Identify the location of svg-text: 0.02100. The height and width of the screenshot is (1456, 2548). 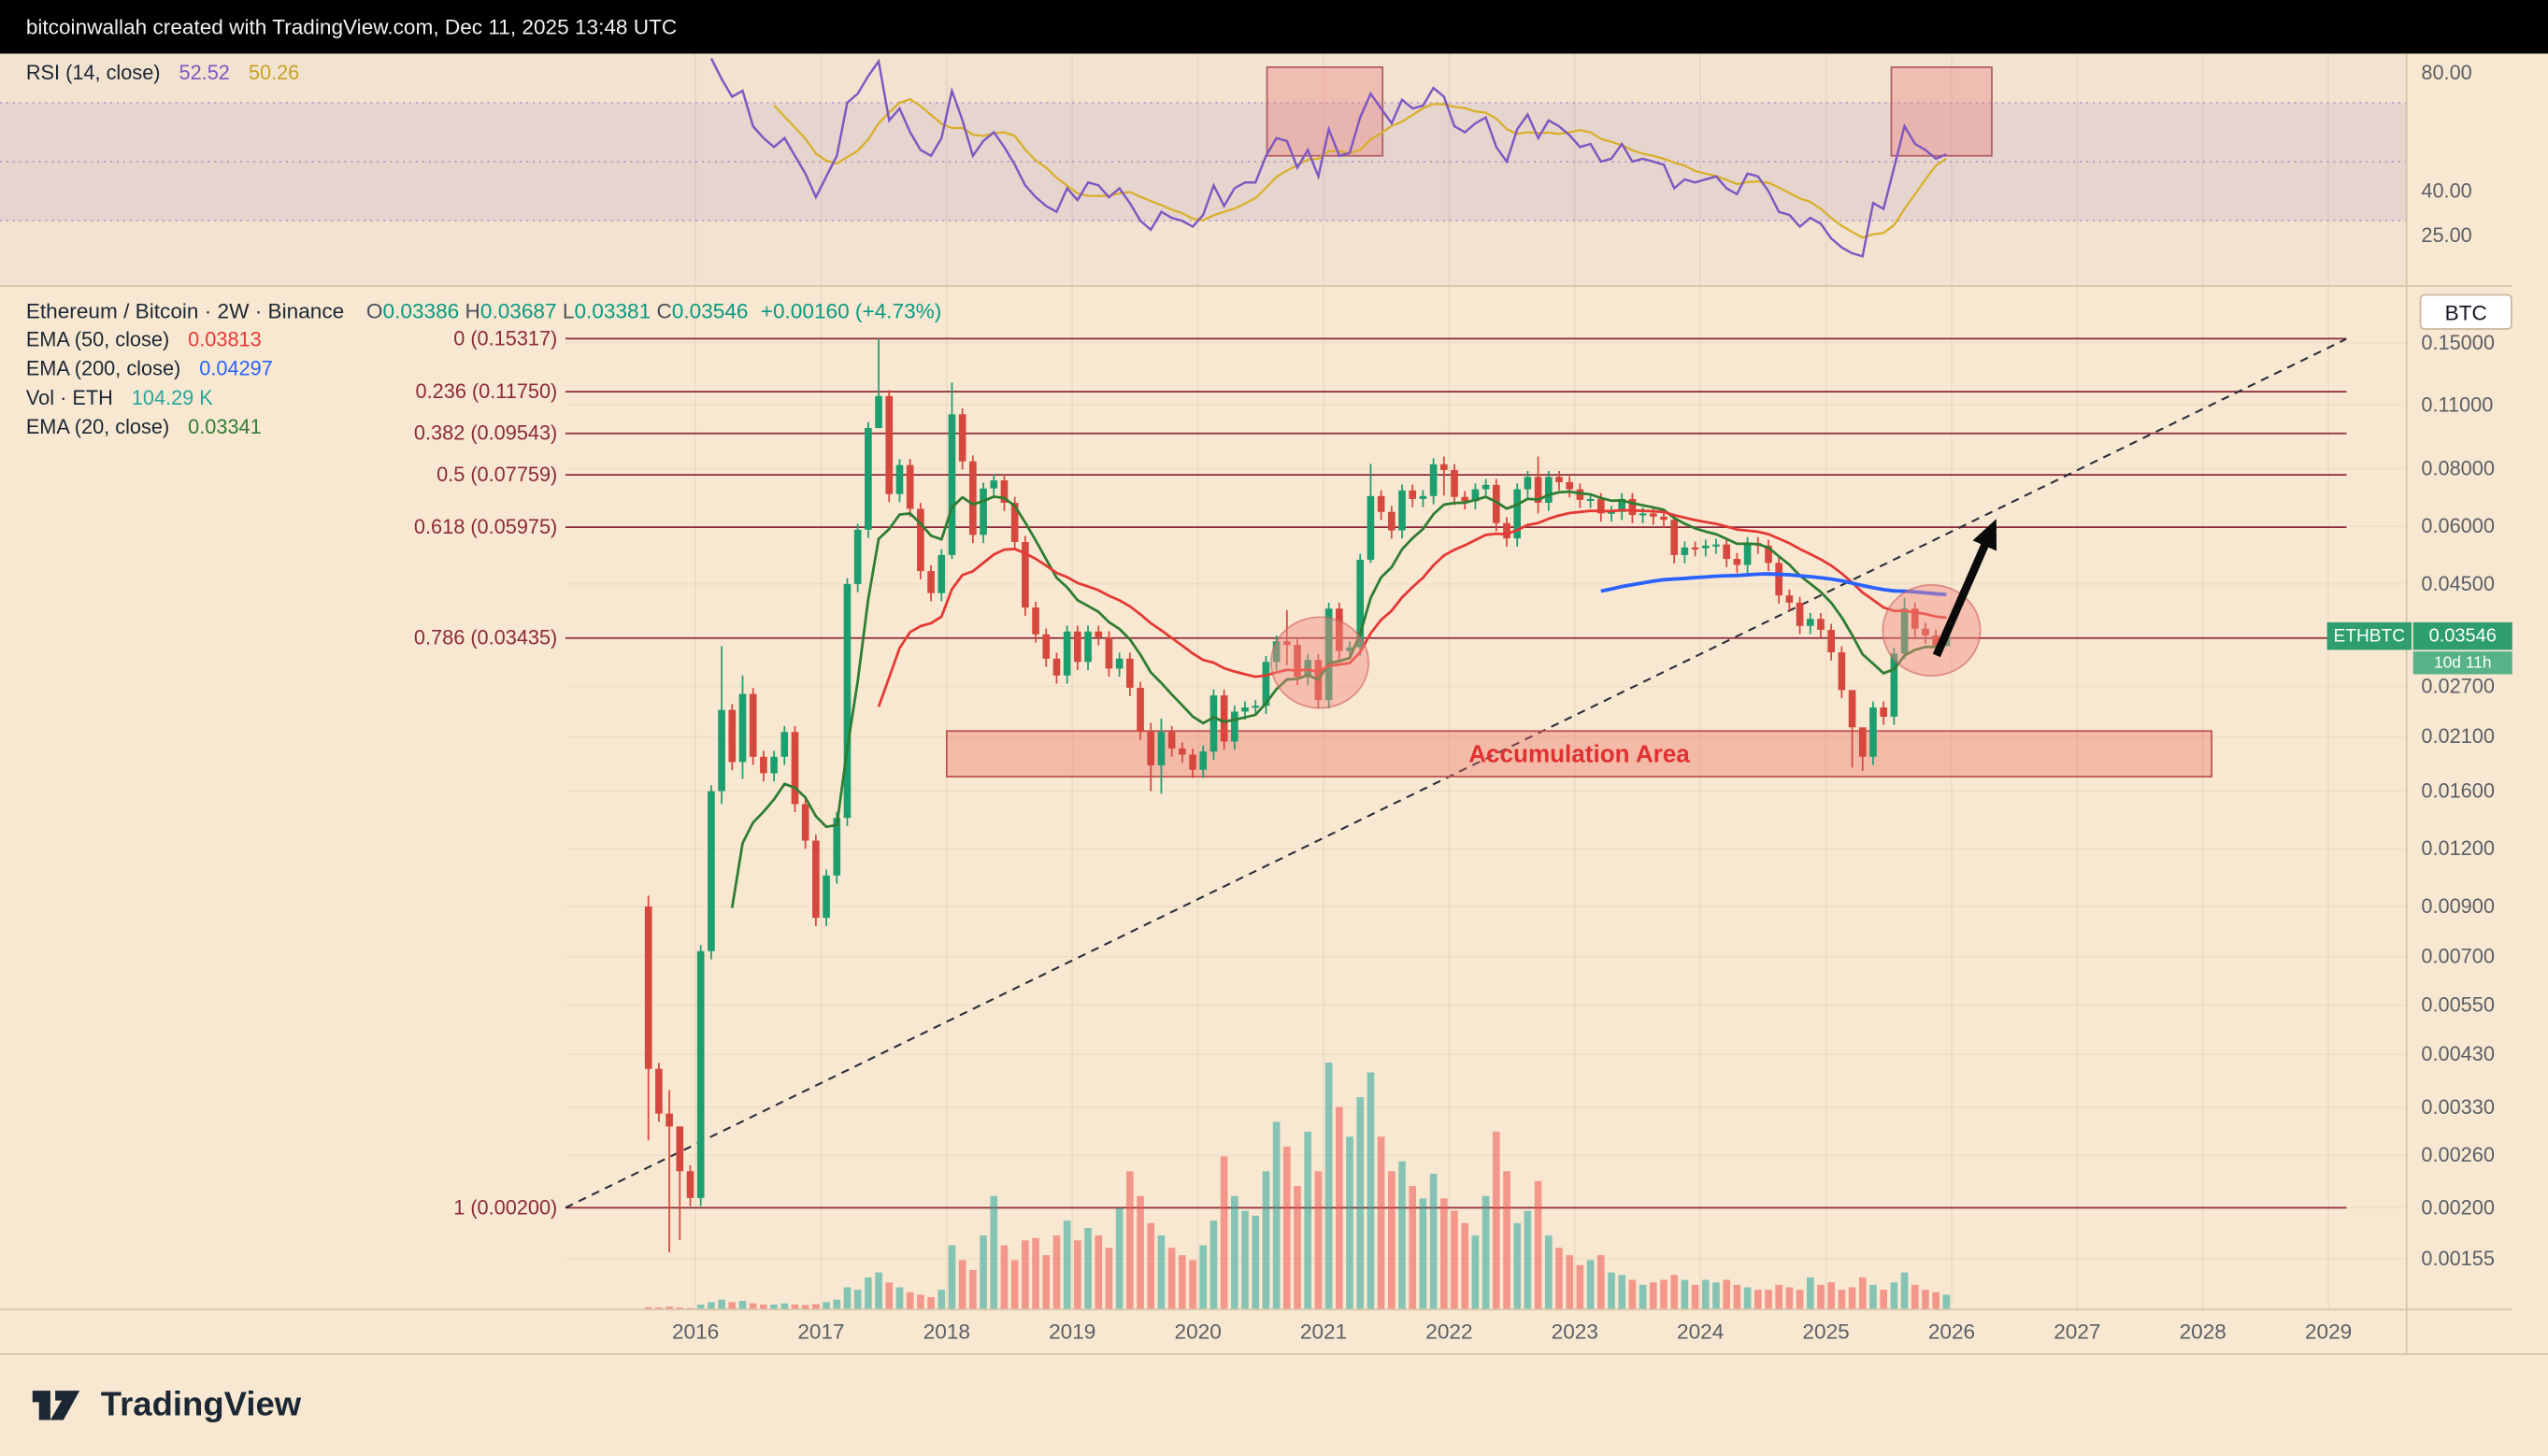
(2458, 736).